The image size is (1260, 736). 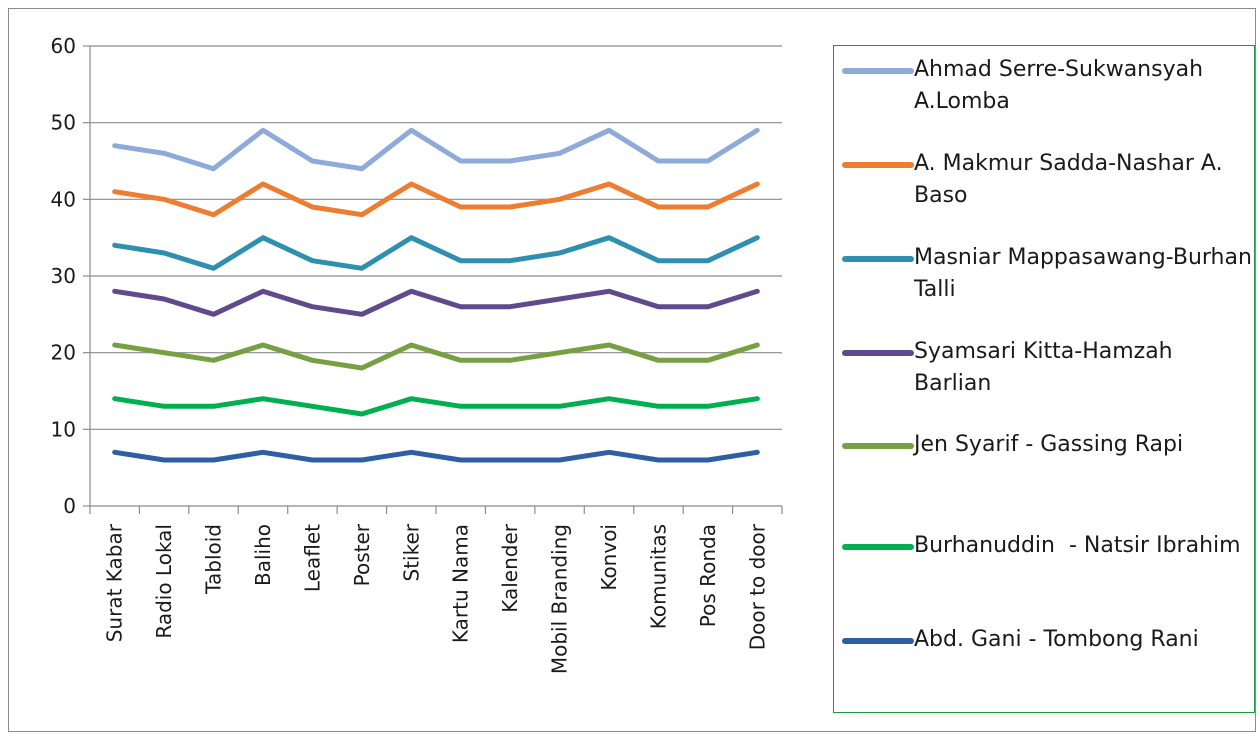 What do you see at coordinates (1056, 639) in the screenshot?
I see `legend-label: Abd. Gani - Tombong Rani` at bounding box center [1056, 639].